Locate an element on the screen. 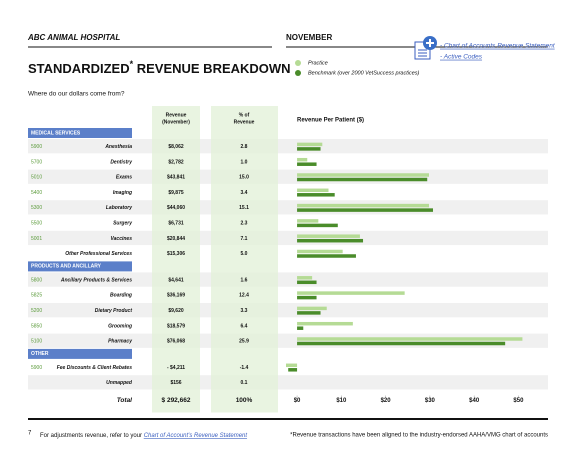  row-name: Imaging is located at coordinates (122, 193).